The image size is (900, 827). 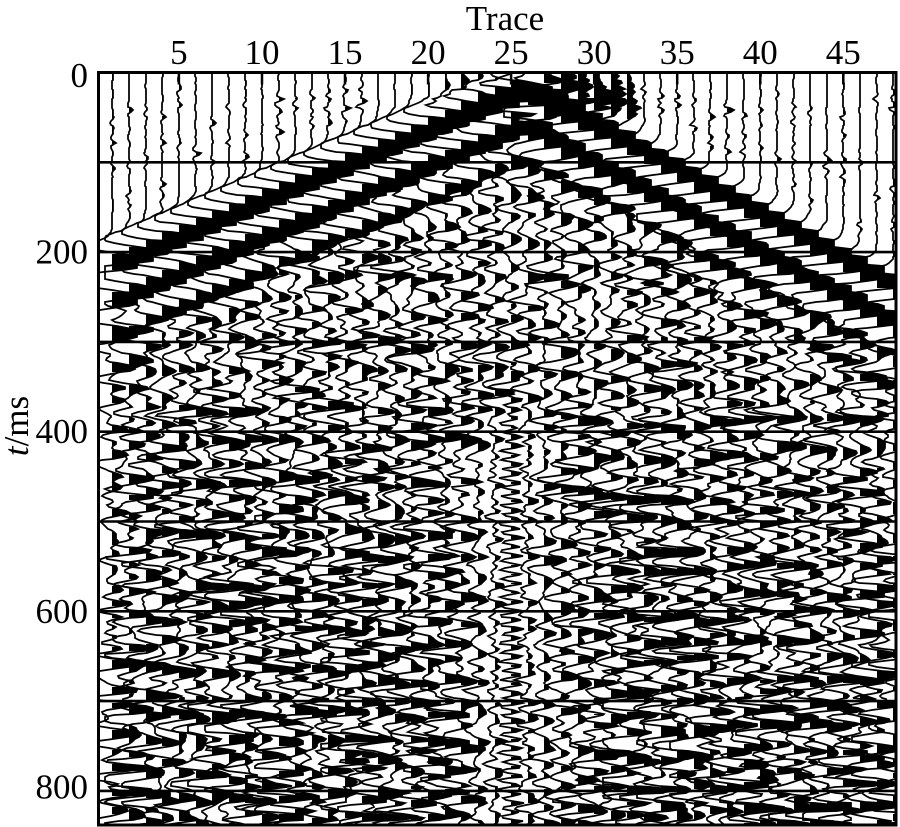 What do you see at coordinates (62, 252) in the screenshot?
I see `svg-text: 200` at bounding box center [62, 252].